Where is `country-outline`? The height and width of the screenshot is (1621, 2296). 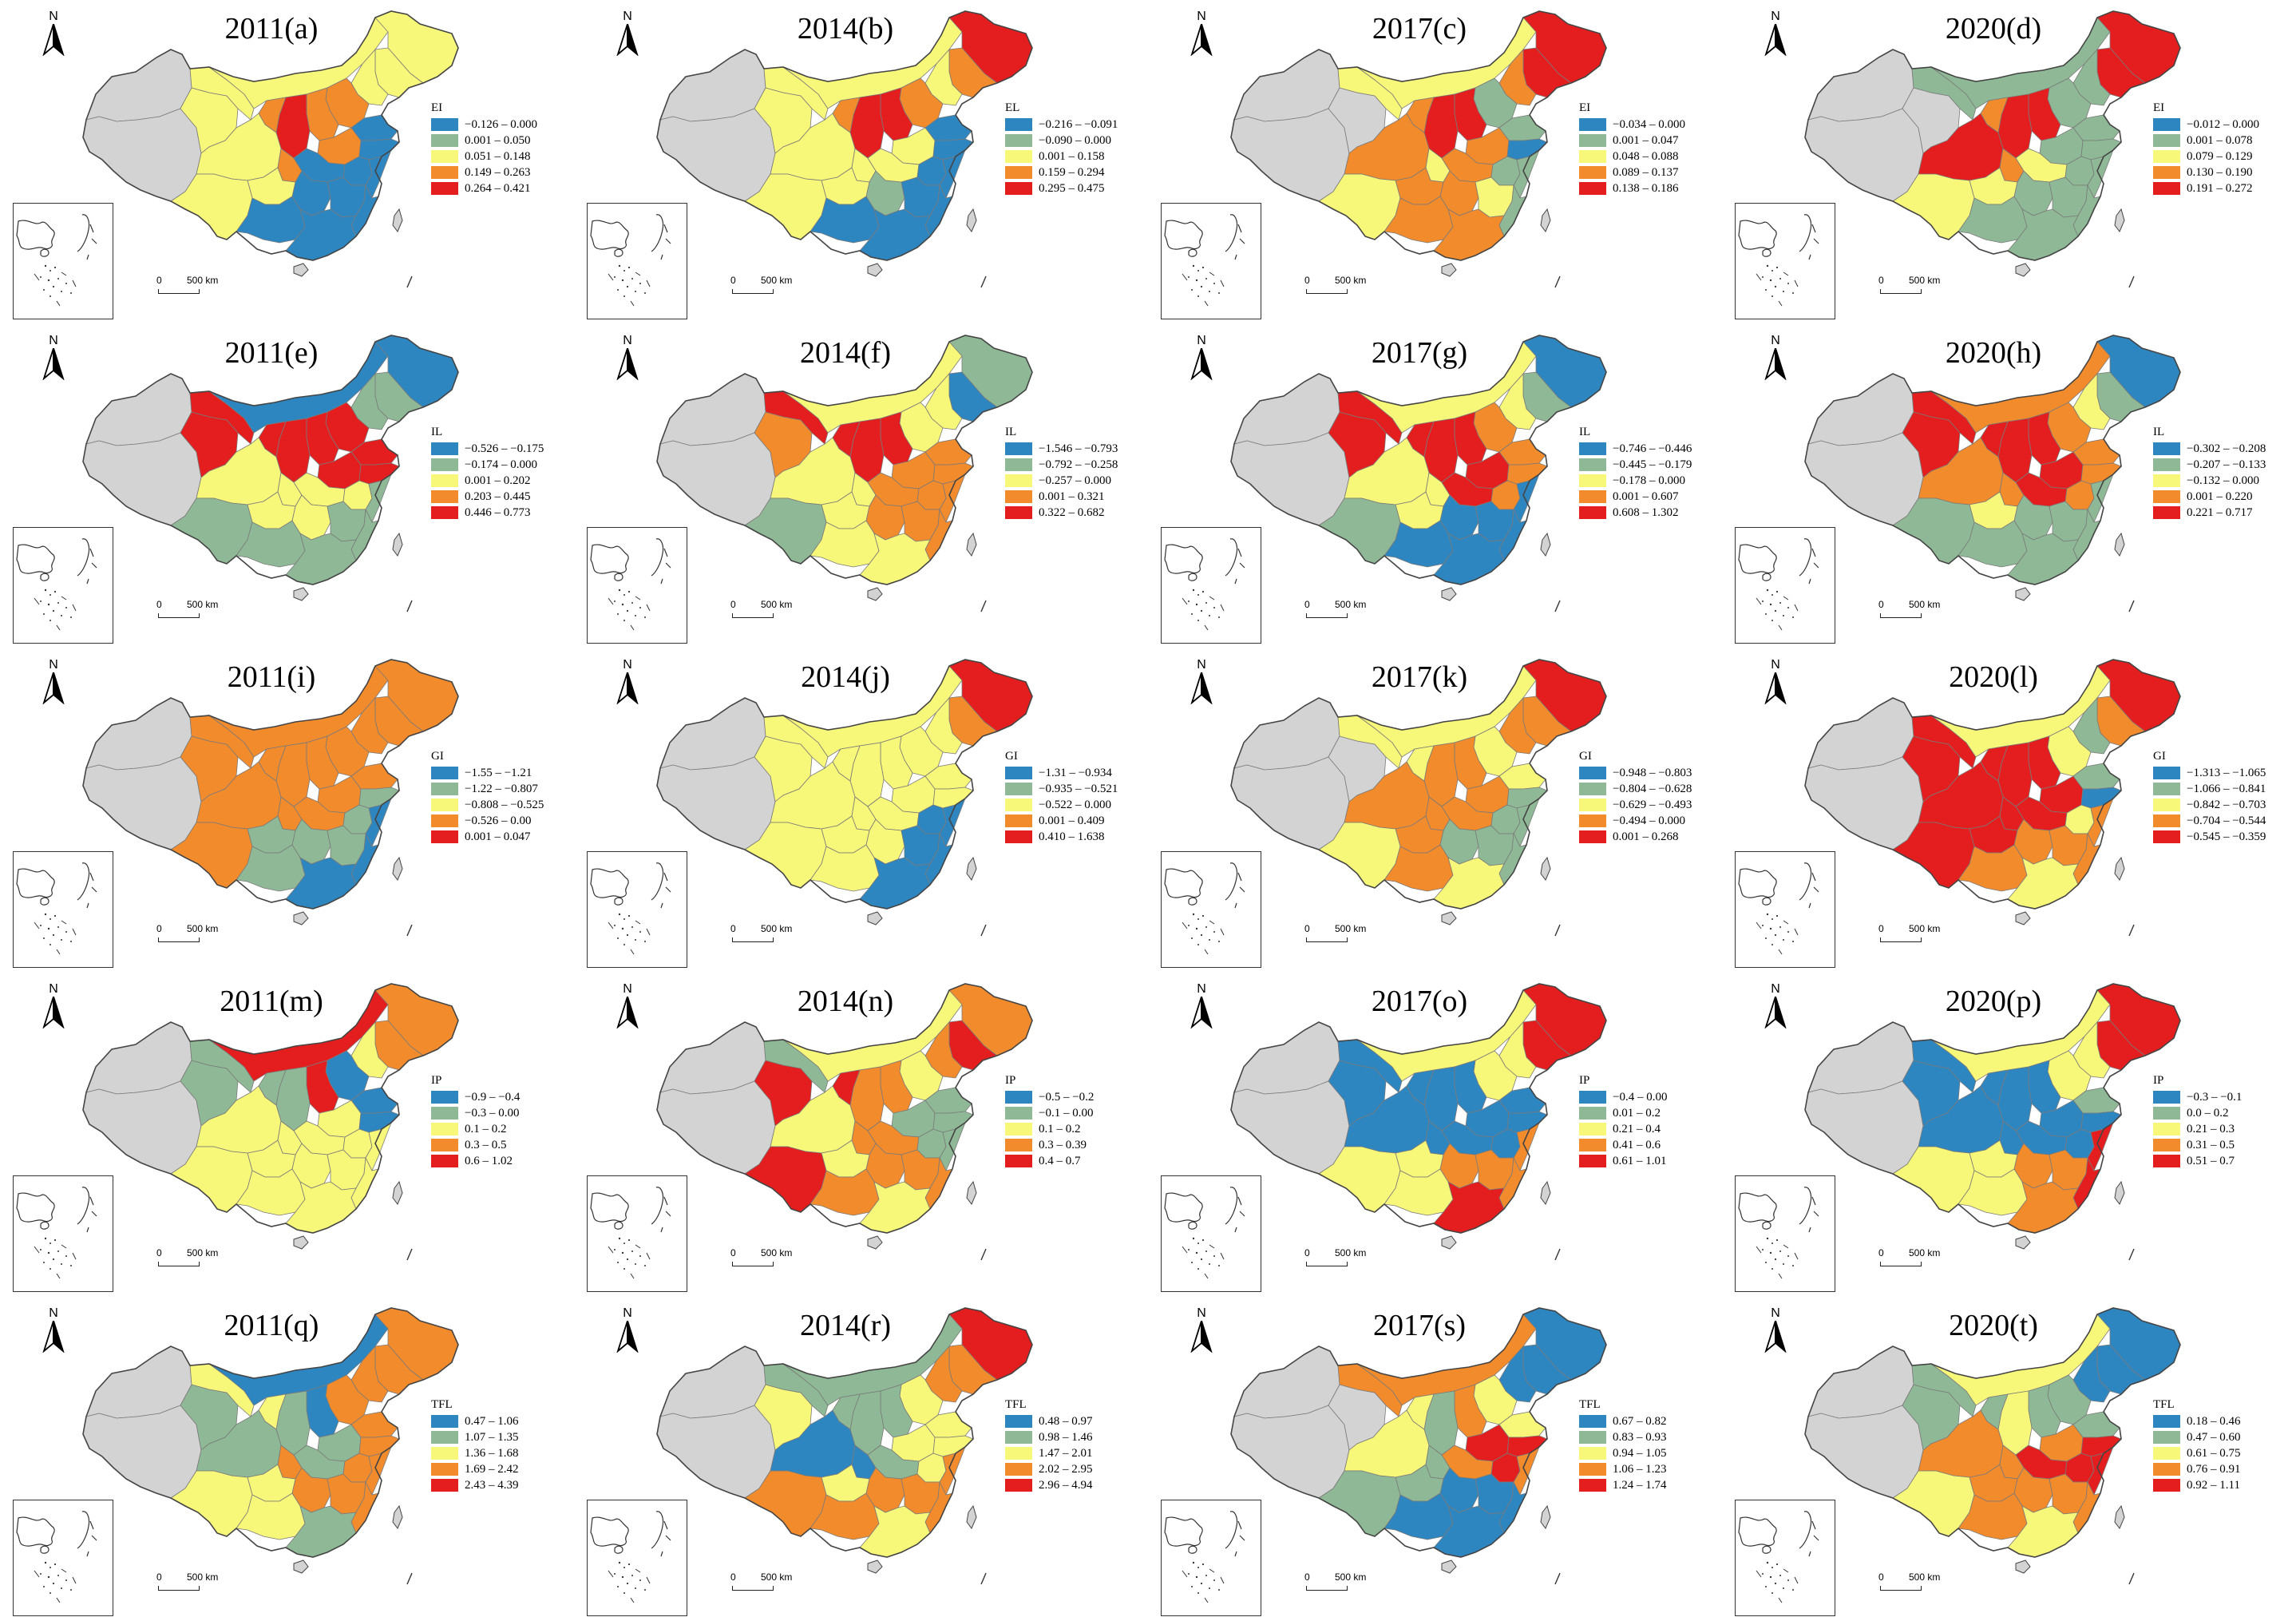 country-outline is located at coordinates (844, 1432).